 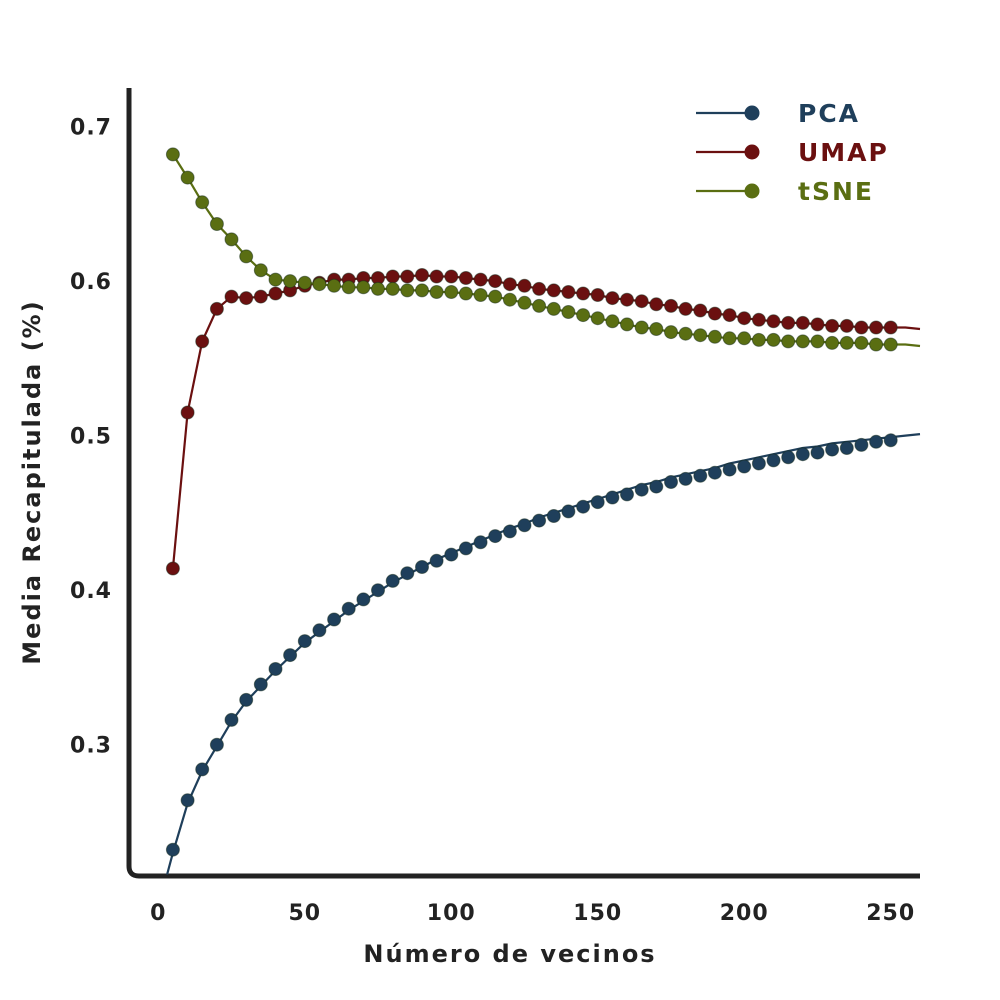 What do you see at coordinates (304, 913) in the screenshot?
I see `x-tick-label: 50` at bounding box center [304, 913].